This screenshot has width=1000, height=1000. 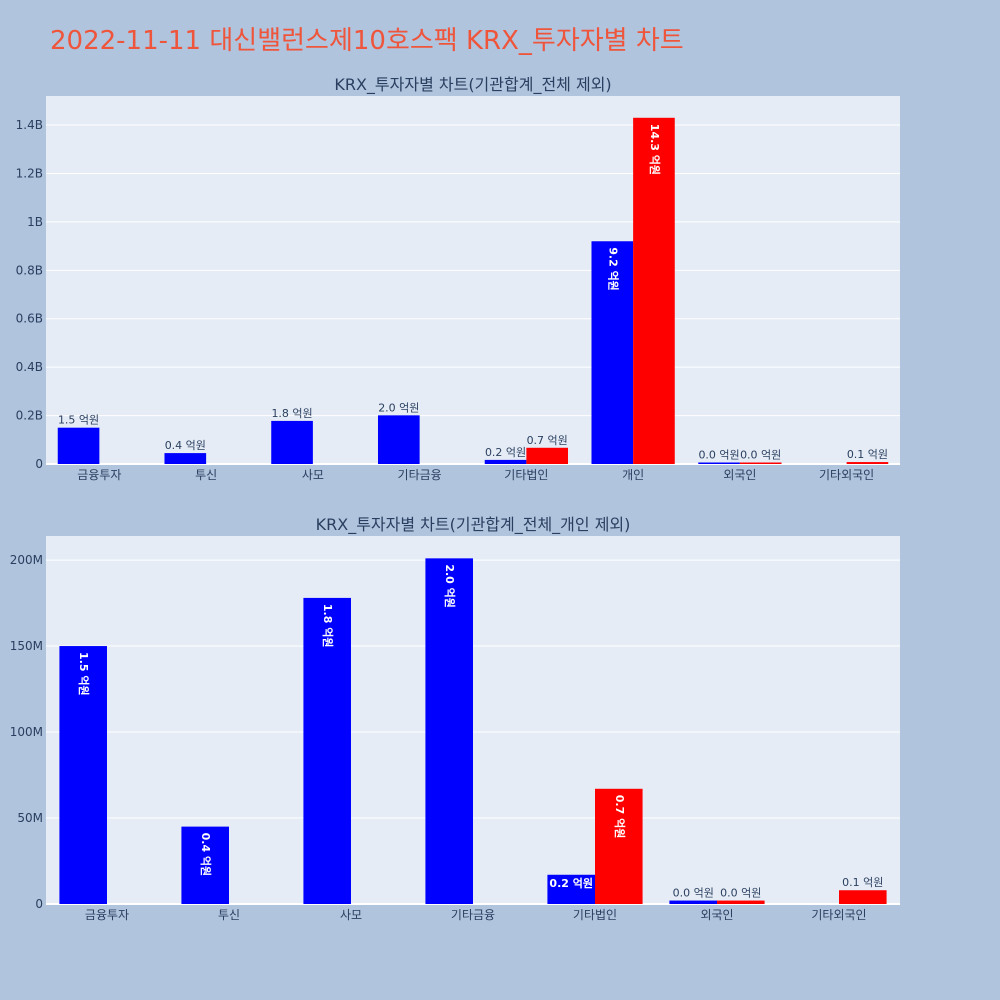 I want to click on chart-title: KRX_투자자별 차트(기관합계_전체 제외), so click(x=472, y=85).